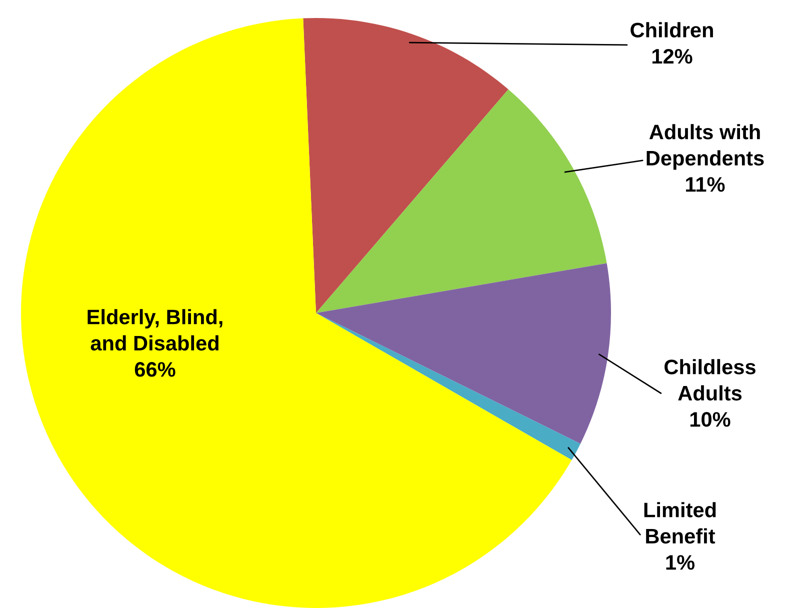  What do you see at coordinates (710, 380) in the screenshot?
I see `slice-label: Childless Adults` at bounding box center [710, 380].